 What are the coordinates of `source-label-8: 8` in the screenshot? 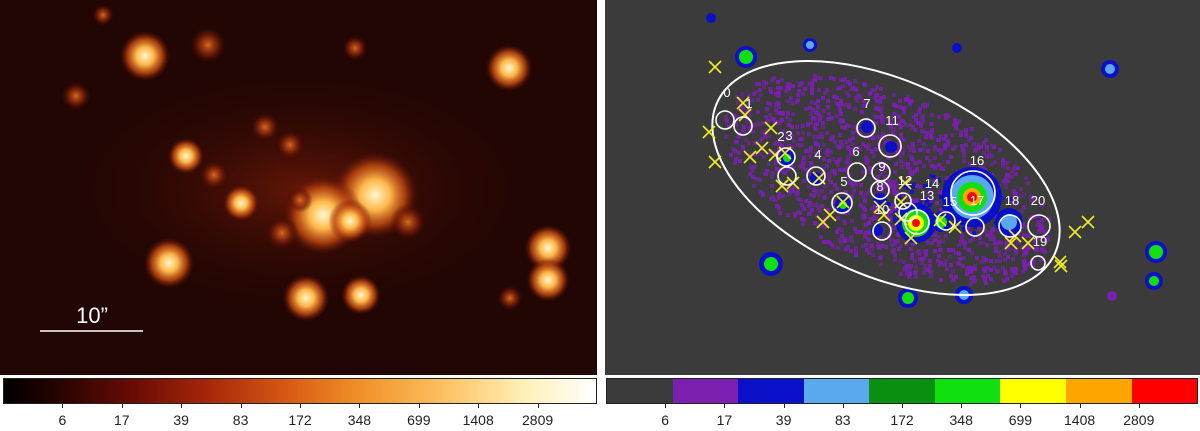 It's located at (879, 186).